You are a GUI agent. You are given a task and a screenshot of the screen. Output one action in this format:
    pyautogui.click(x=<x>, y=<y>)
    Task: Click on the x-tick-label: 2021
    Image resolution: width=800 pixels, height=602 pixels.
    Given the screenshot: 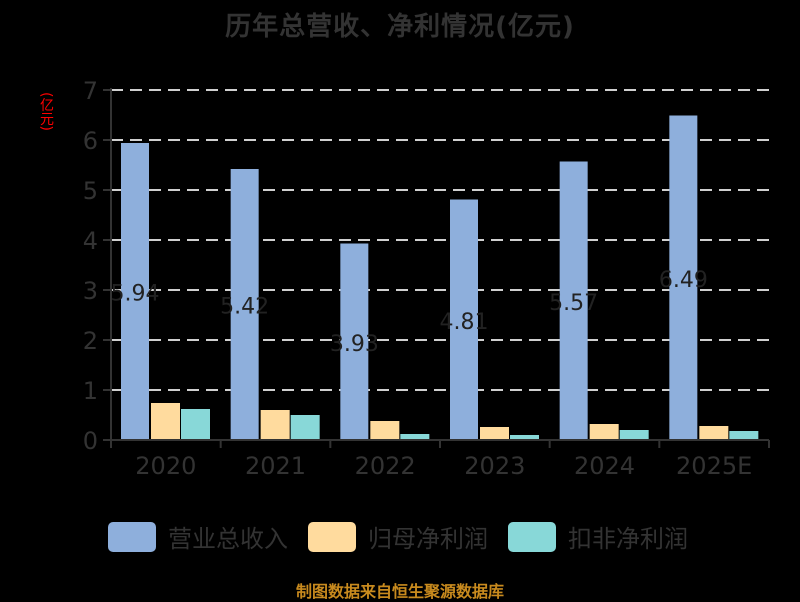 What is the action you would take?
    pyautogui.click(x=275, y=466)
    